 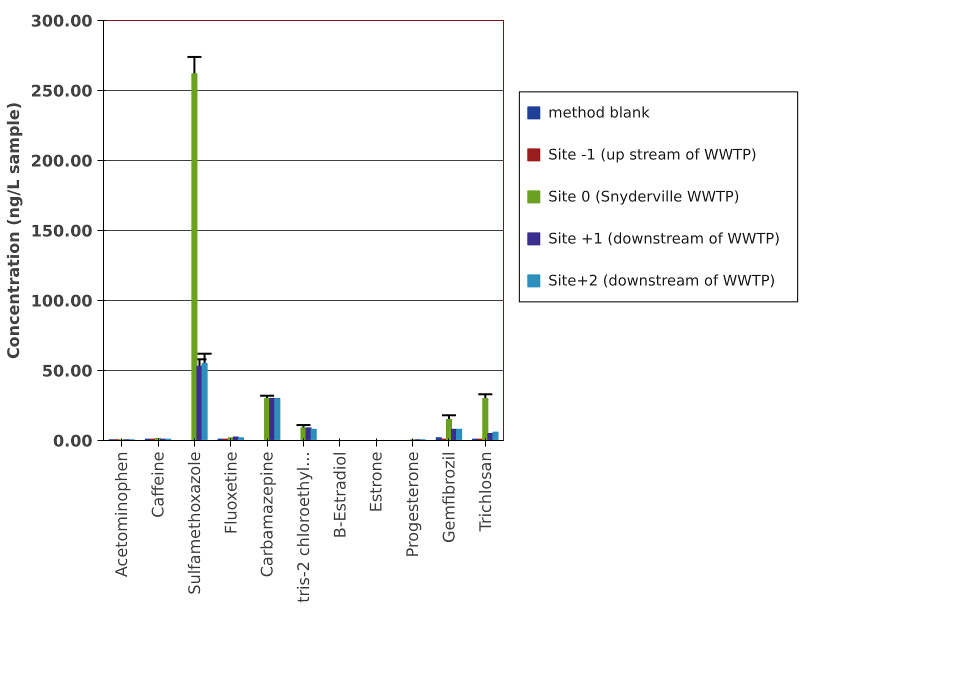 I want to click on x-tick-label: Sulfamethoxazole, so click(x=194, y=523).